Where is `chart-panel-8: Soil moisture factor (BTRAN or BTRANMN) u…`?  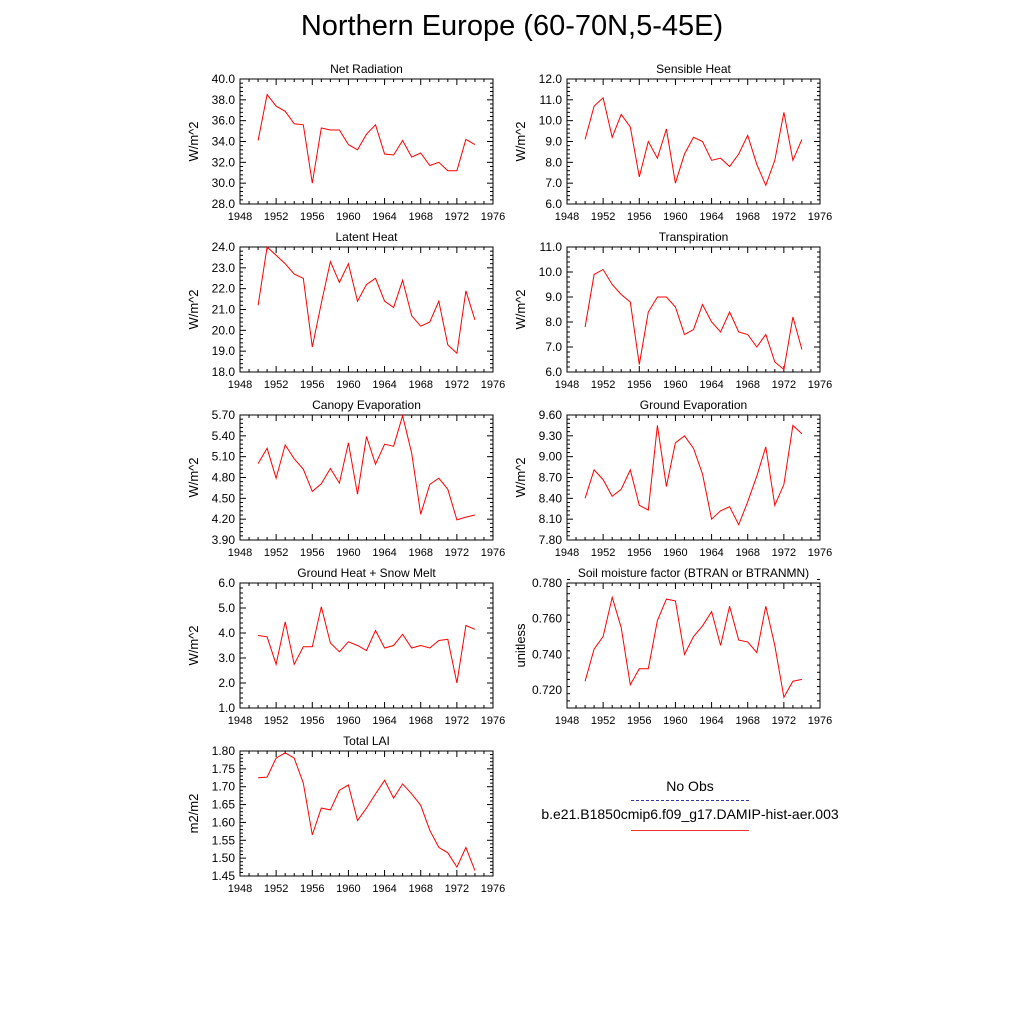 chart-panel-8: Soil moisture factor (BTRAN or BTRANMN) u… is located at coordinates (672, 646).